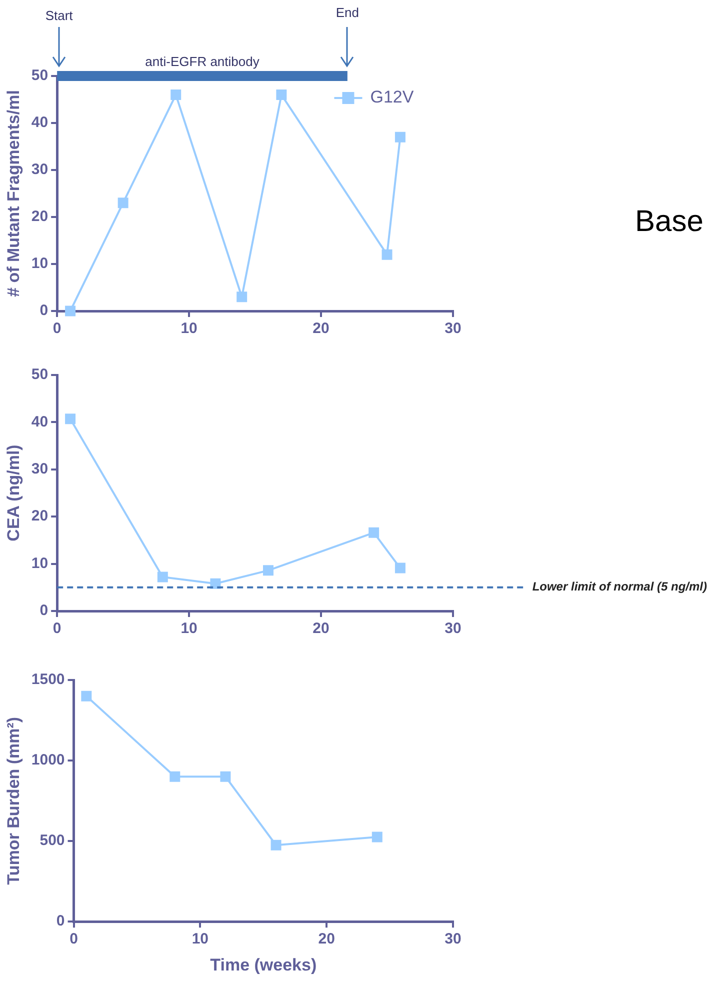 This screenshot has width=709, height=984. What do you see at coordinates (48, 760) in the screenshot?
I see `y-tick-label: 1000` at bounding box center [48, 760].